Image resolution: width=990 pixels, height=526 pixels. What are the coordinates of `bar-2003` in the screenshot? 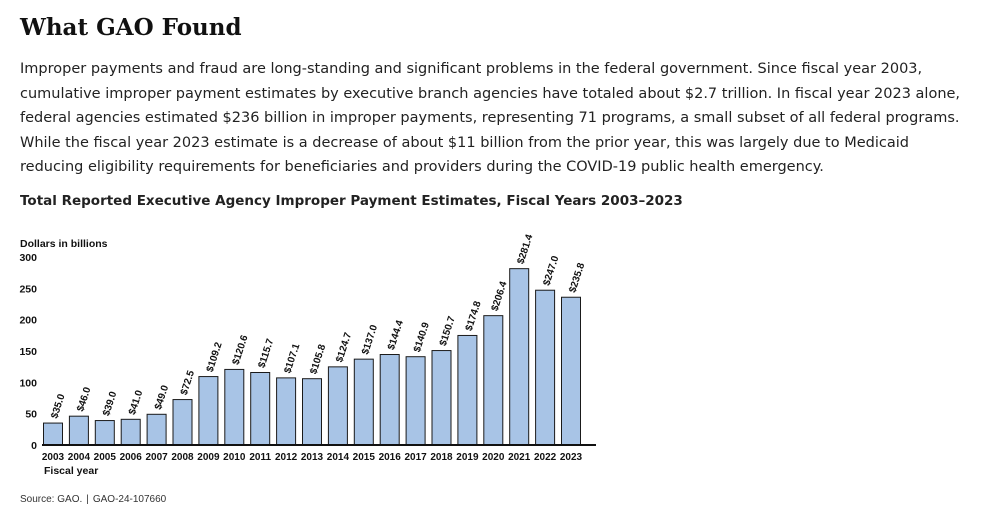 It's located at (53, 434).